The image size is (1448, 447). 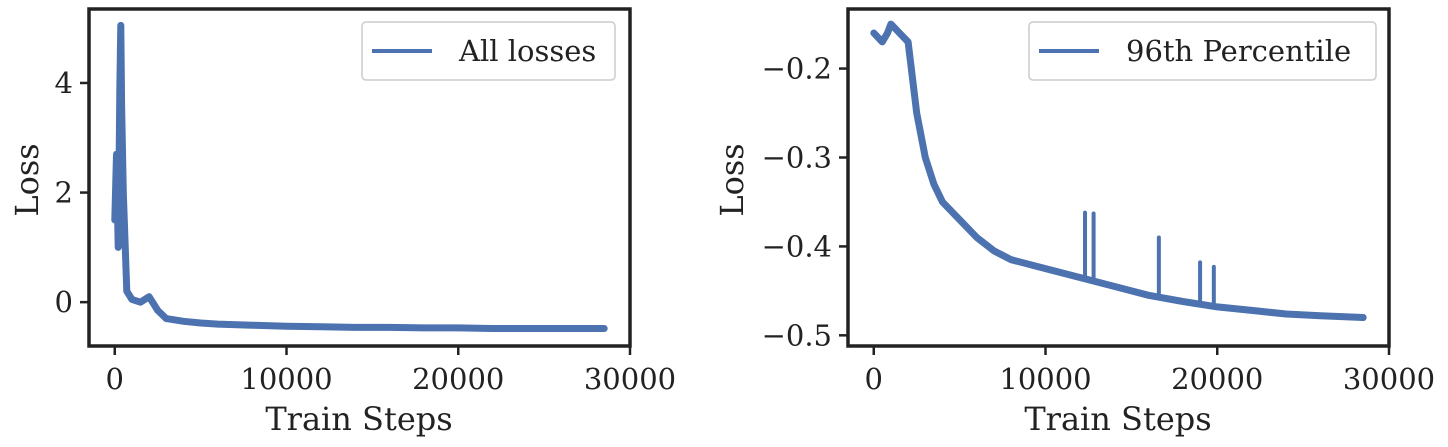 What do you see at coordinates (1150, 371) in the screenshot?
I see `right-x-ticks: 0 10000 20000 30000` at bounding box center [1150, 371].